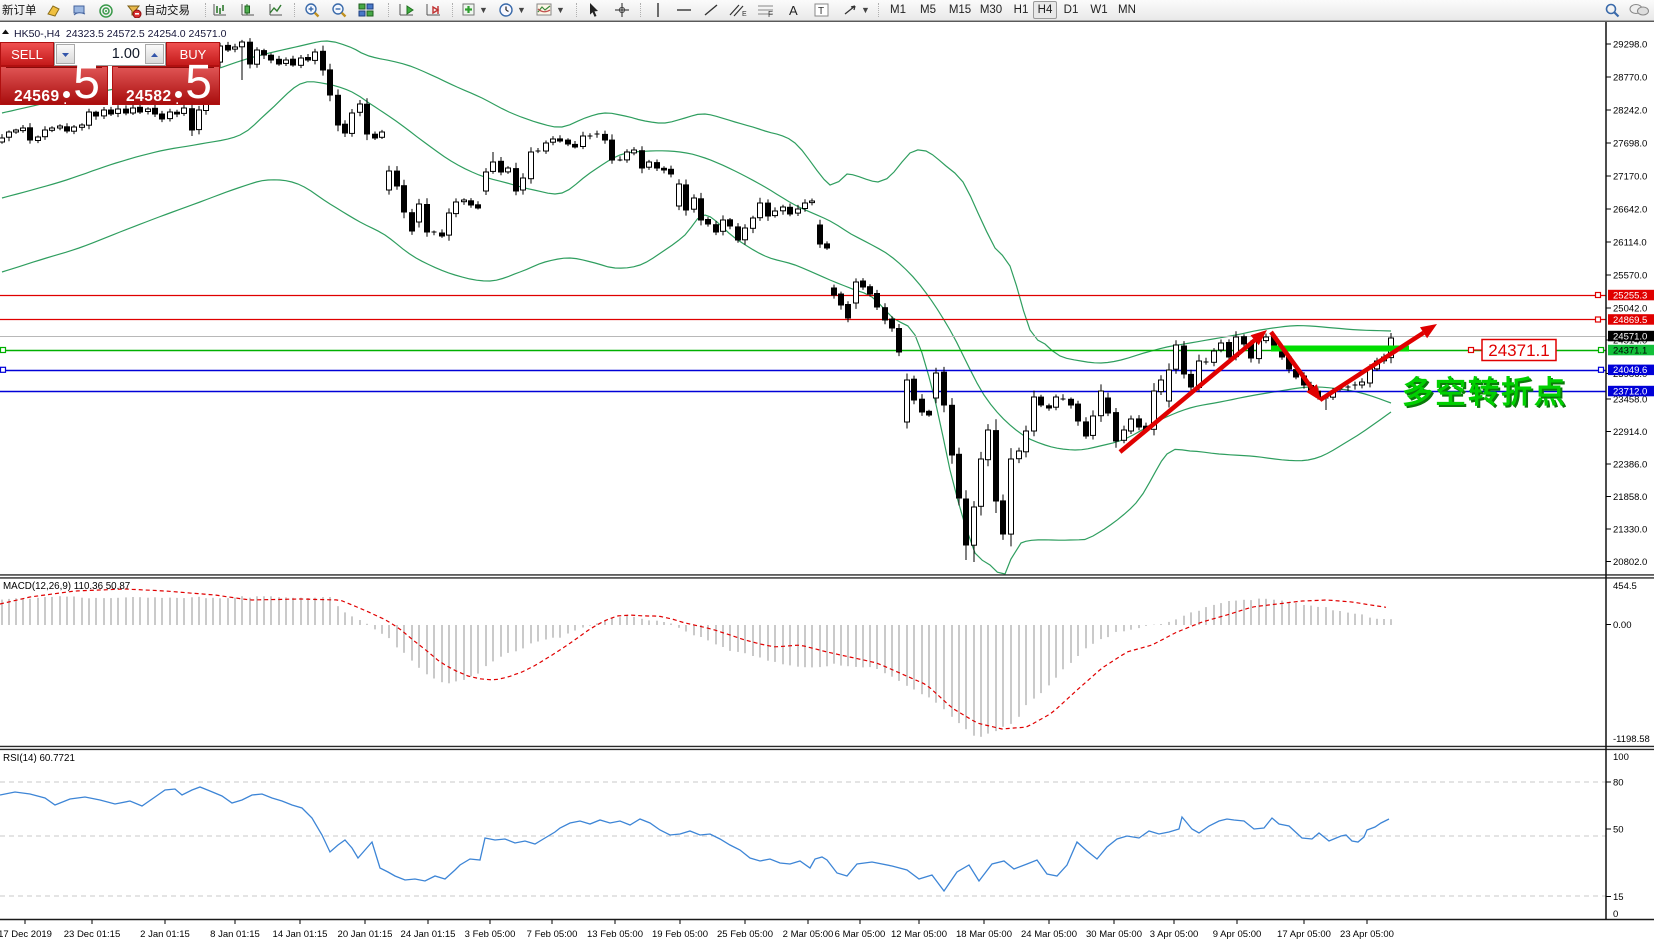  Describe the element at coordinates (770, 14) in the screenshot. I see `svg-text: F` at that location.